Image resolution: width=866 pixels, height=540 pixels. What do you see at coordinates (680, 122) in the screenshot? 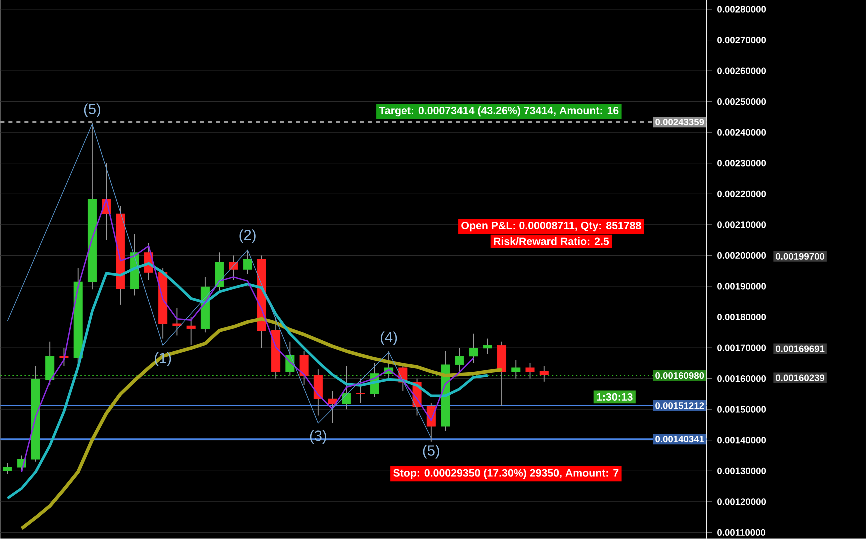
I see `ref-line-label: 0.00243359` at bounding box center [680, 122].